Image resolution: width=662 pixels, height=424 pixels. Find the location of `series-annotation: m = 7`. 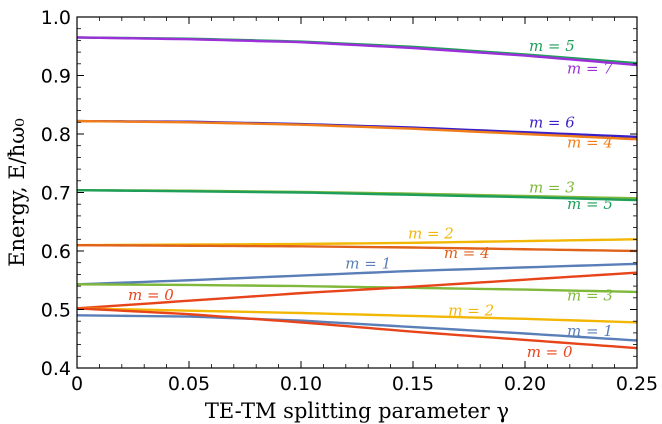

series-annotation: m = 7 is located at coordinates (590, 69).